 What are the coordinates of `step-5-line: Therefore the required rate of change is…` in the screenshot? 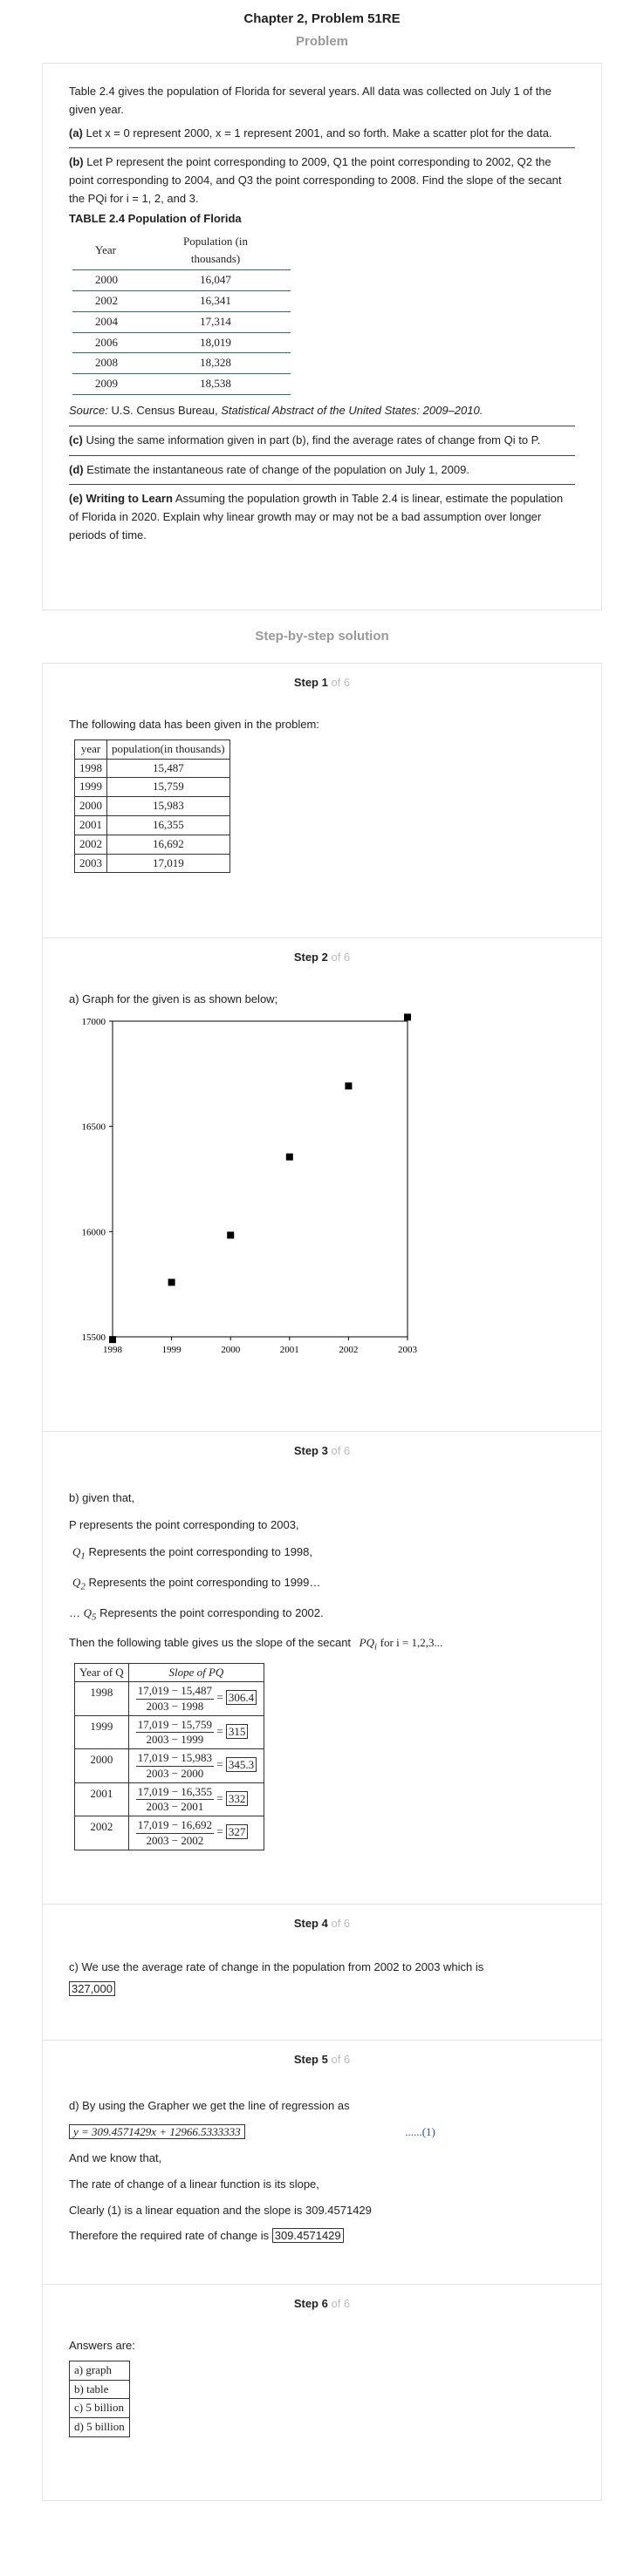 It's located at (322, 2236).